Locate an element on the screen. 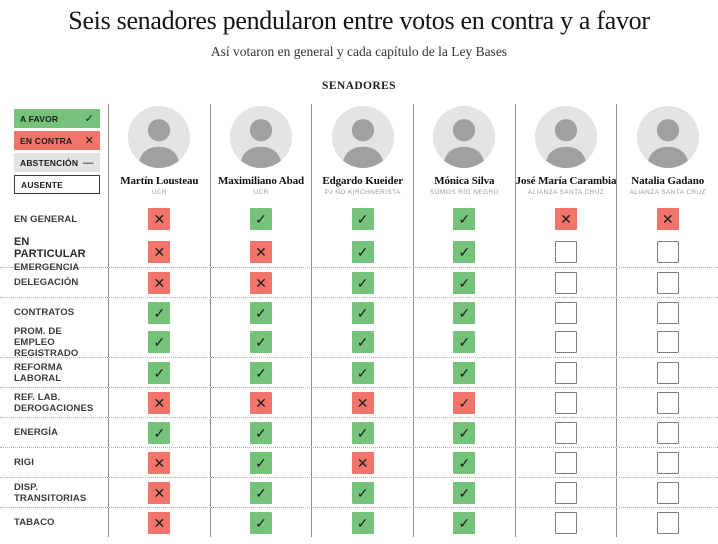  row-label: PROM. DE EMPLEO REGISTRADO is located at coordinates (46, 342).